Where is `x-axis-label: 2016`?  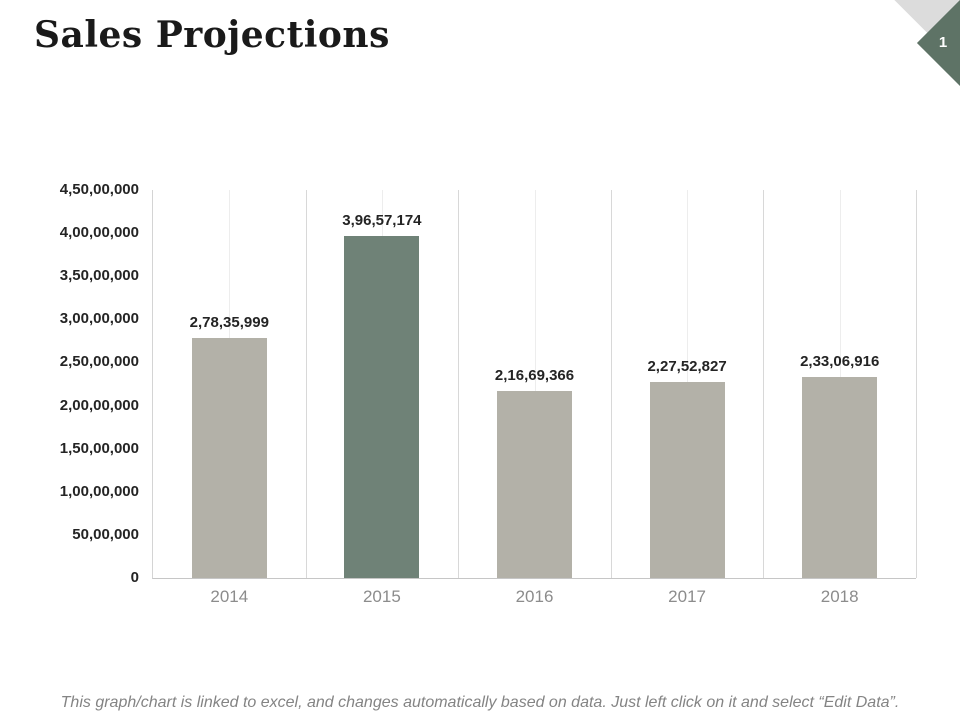
x-axis-label: 2016 is located at coordinates (534, 596).